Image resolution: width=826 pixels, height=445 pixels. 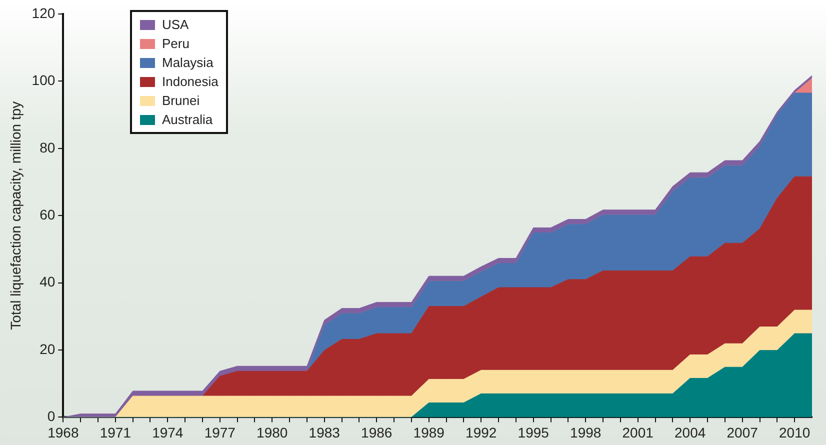 I want to click on legend-label: USA, so click(x=175, y=24).